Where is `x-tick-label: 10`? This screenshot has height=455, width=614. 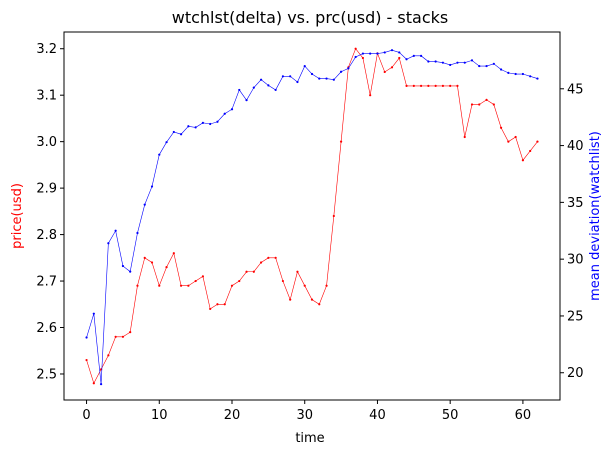 x-tick-label: 10 is located at coordinates (159, 415).